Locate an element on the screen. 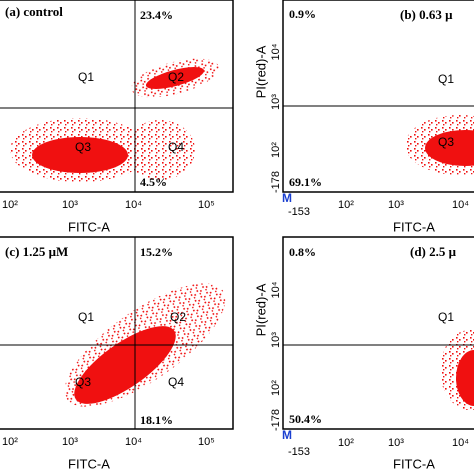  percent: 69.1% is located at coordinates (305, 182).